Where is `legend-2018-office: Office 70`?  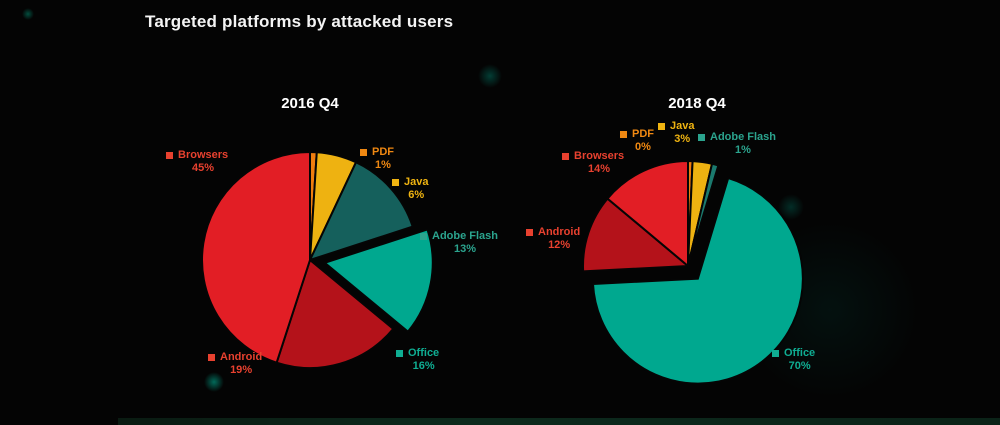
legend-2018-office: Office 70 is located at coordinates (793, 360).